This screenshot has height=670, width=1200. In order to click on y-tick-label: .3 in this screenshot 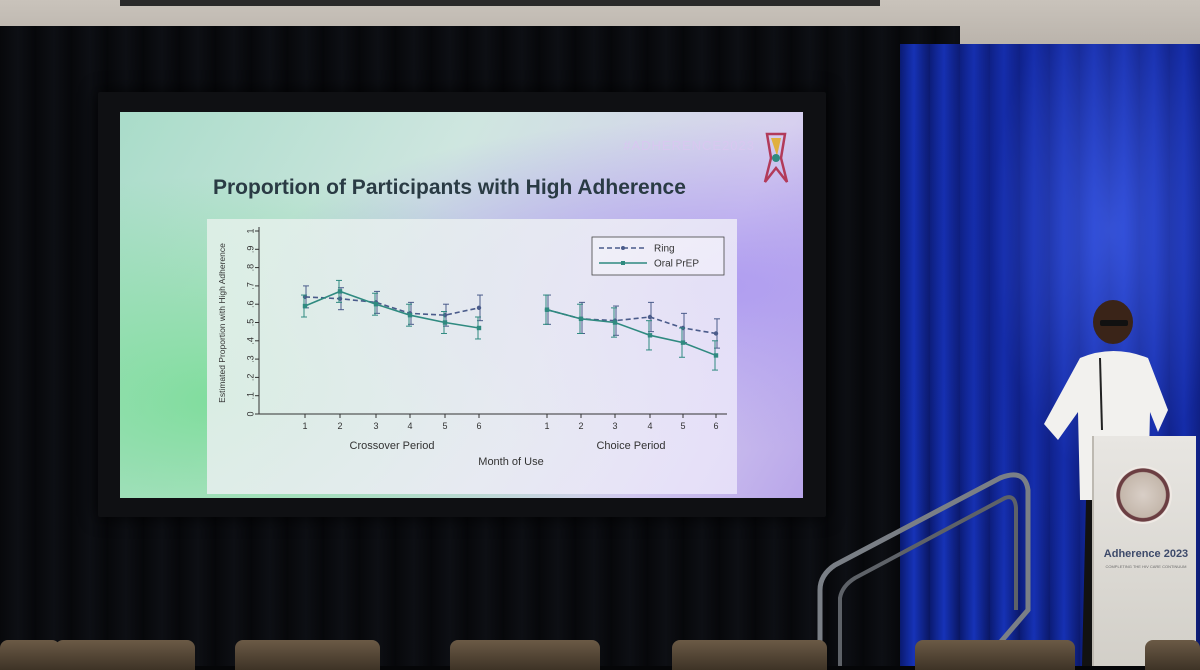, I will do `click(250, 359)`.